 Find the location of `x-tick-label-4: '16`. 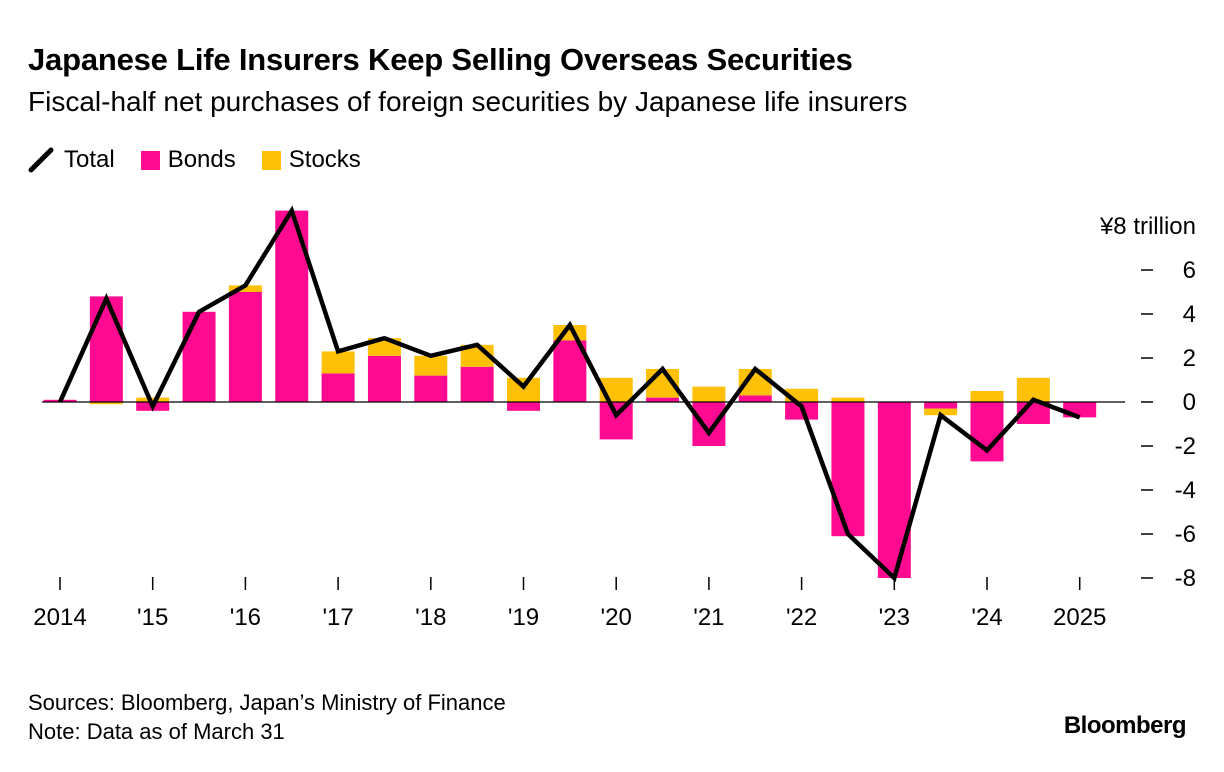

x-tick-label-4: '16 is located at coordinates (245, 617).